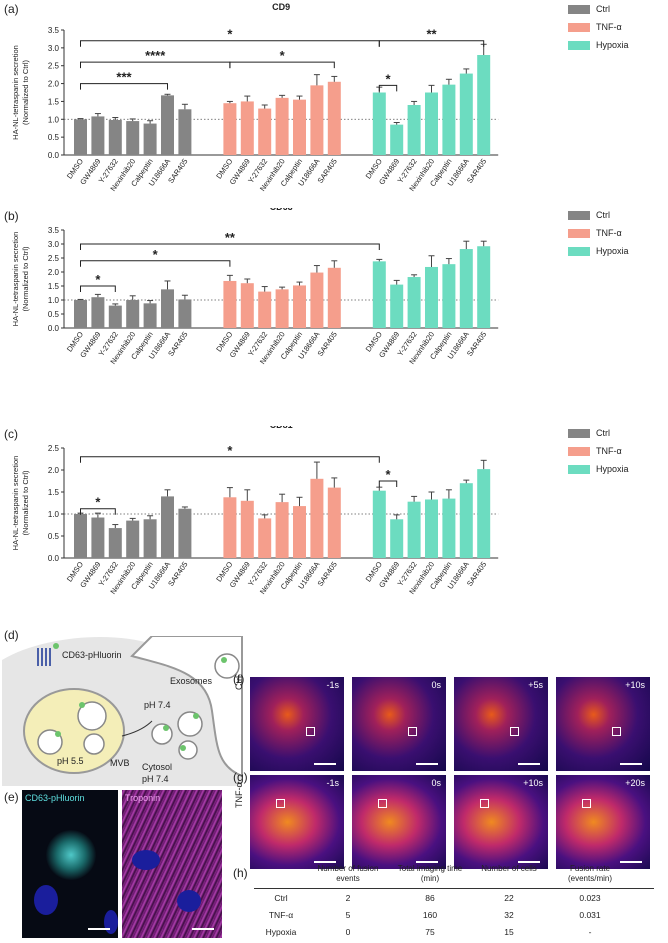 The image size is (668, 943). What do you see at coordinates (239, 670) in the screenshot?
I see `row-label-ctrl: Ctrl` at bounding box center [239, 670].